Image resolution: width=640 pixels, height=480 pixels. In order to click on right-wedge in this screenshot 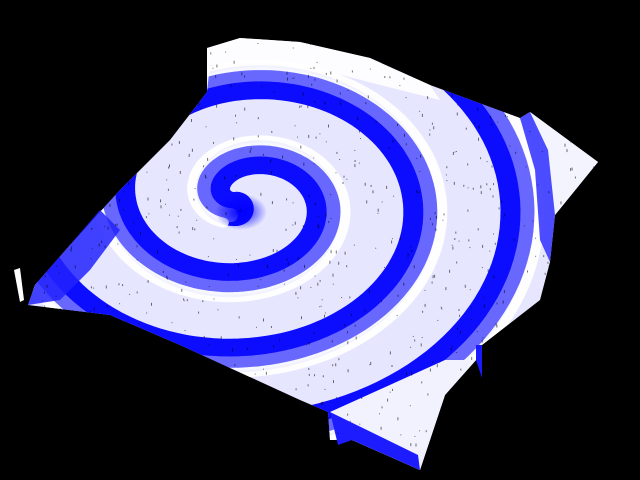, I will do `click(564, 163)`.